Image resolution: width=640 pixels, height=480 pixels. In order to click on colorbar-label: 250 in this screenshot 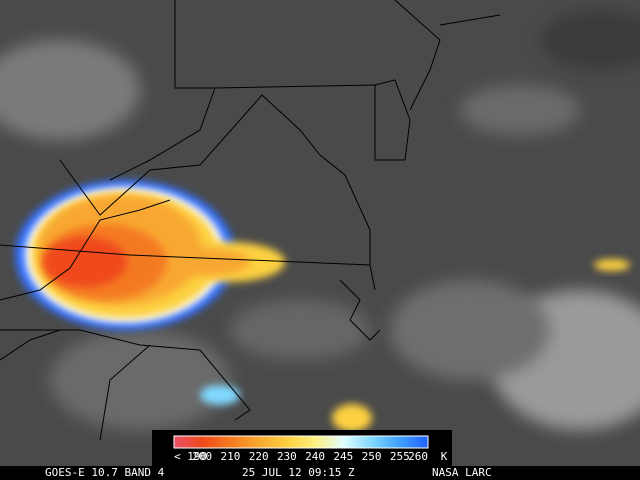, I will do `click(372, 456)`.